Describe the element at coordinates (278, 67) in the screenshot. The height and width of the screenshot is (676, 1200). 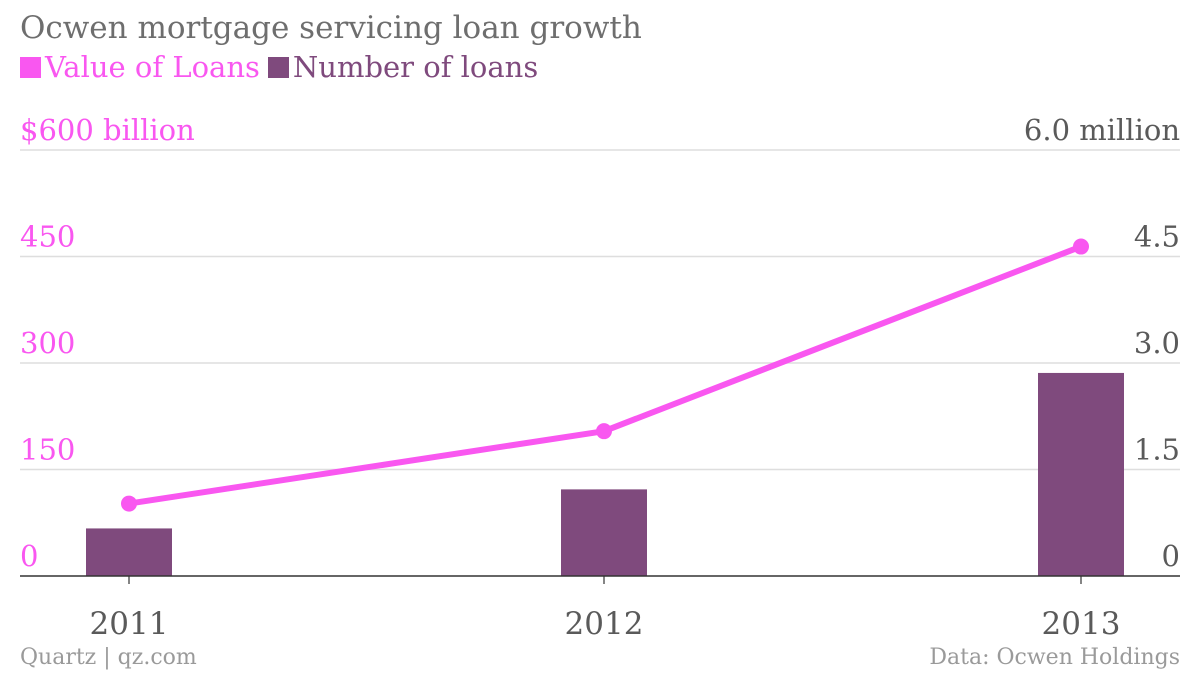
I see `legend-swatch-number-of-loans` at that location.